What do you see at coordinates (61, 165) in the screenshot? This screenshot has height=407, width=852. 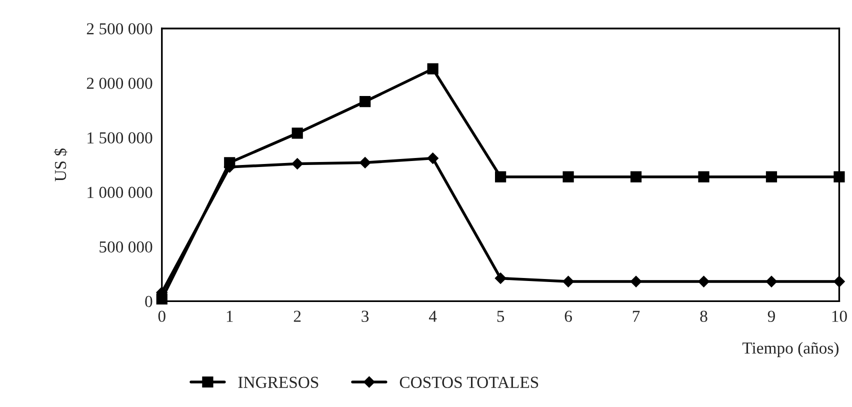 I see `y-axis-title: US $` at bounding box center [61, 165].